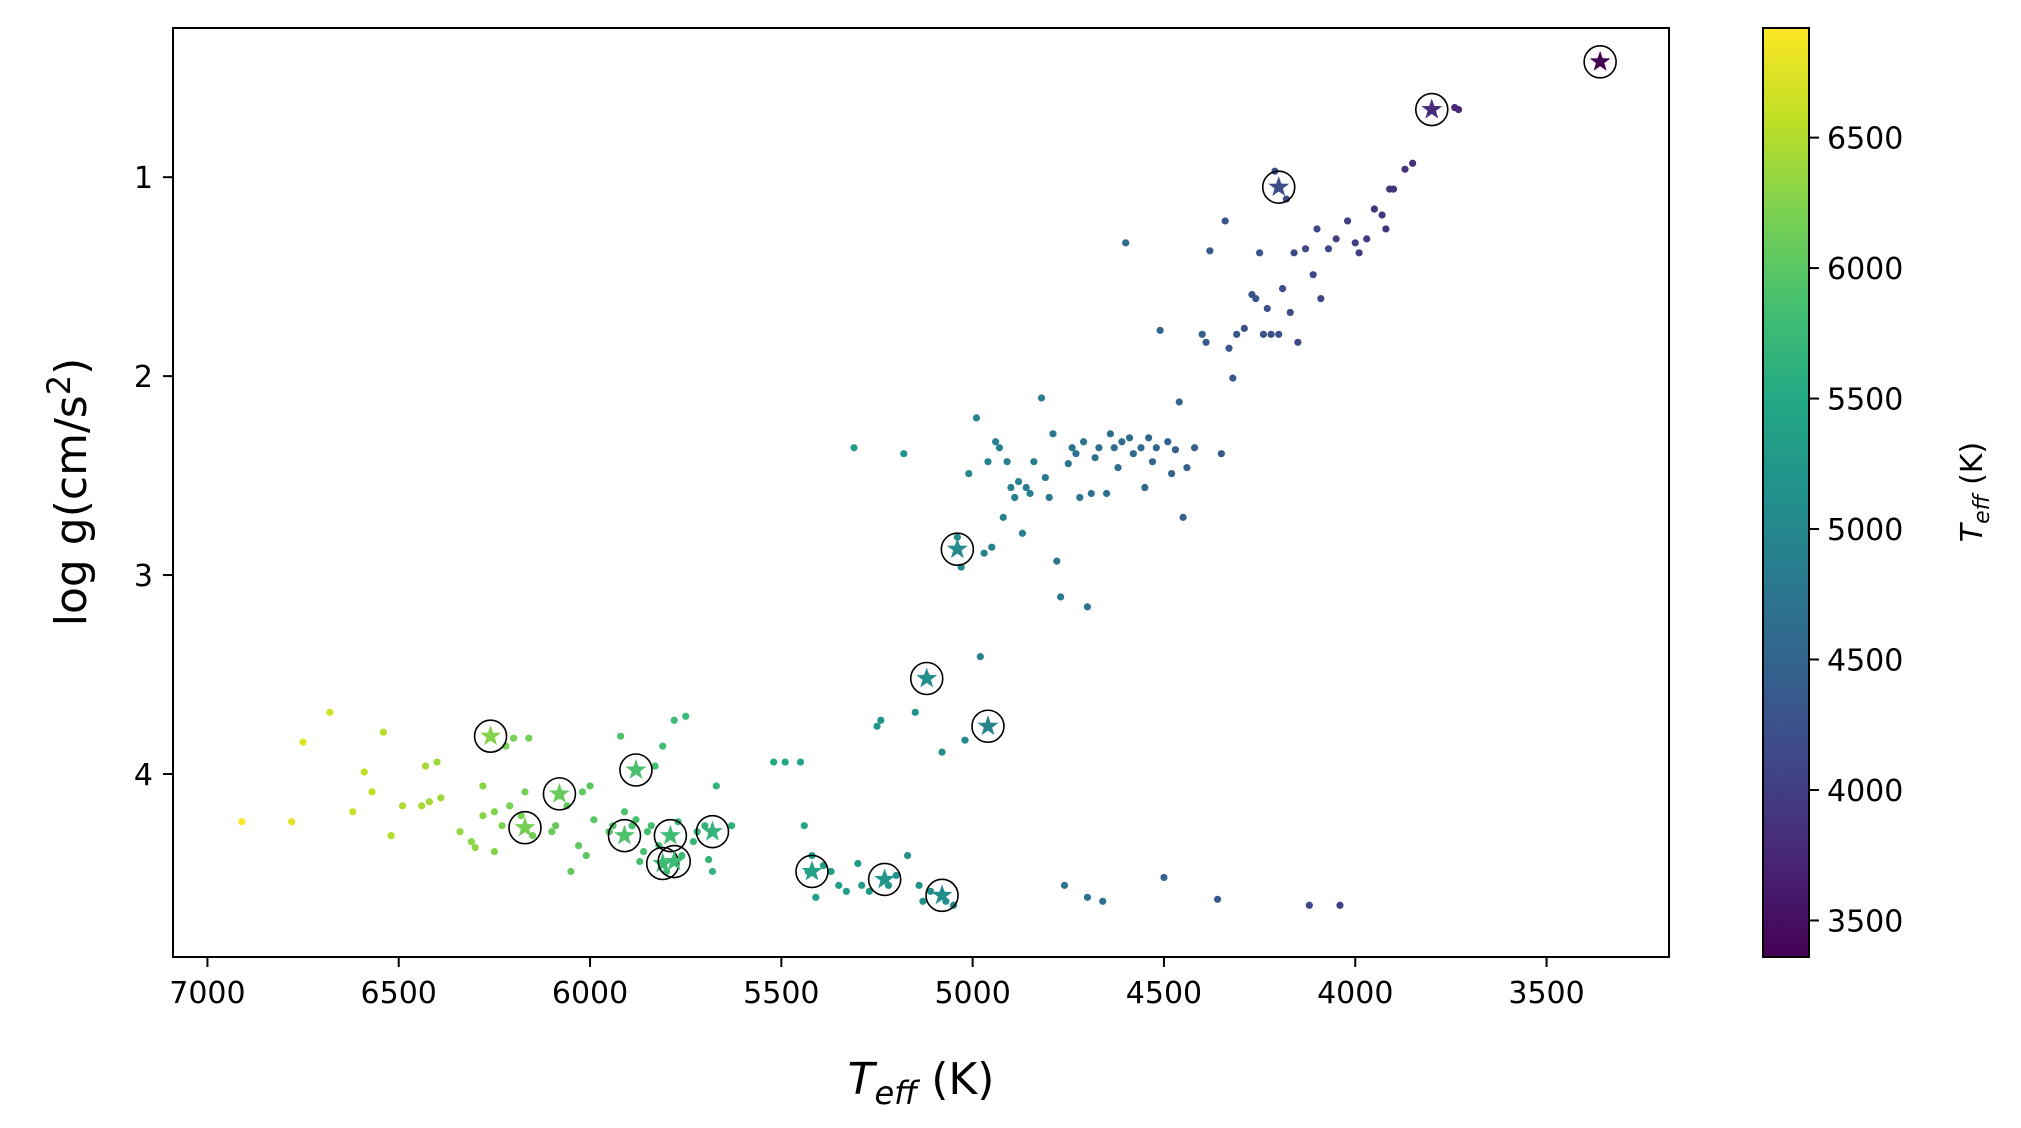 This screenshot has width=2021, height=1128. Describe the element at coordinates (399, 993) in the screenshot. I see `x-tick-label: 6500` at that location.